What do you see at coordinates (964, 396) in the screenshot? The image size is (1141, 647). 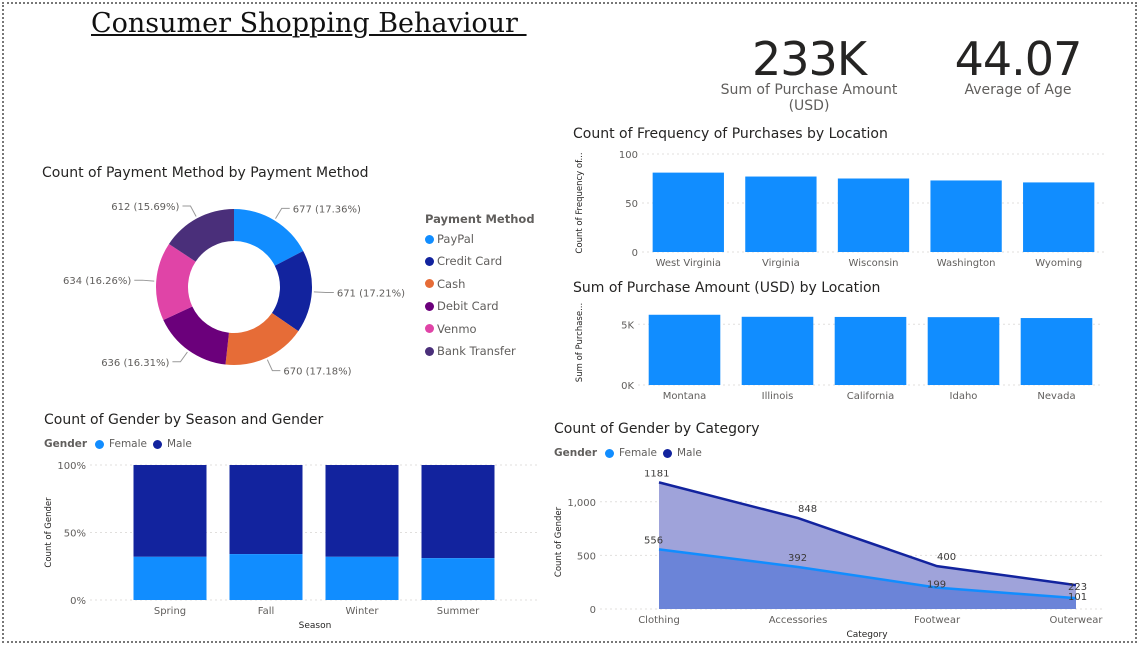 I see `x-tick-label: Idaho` at bounding box center [964, 396].